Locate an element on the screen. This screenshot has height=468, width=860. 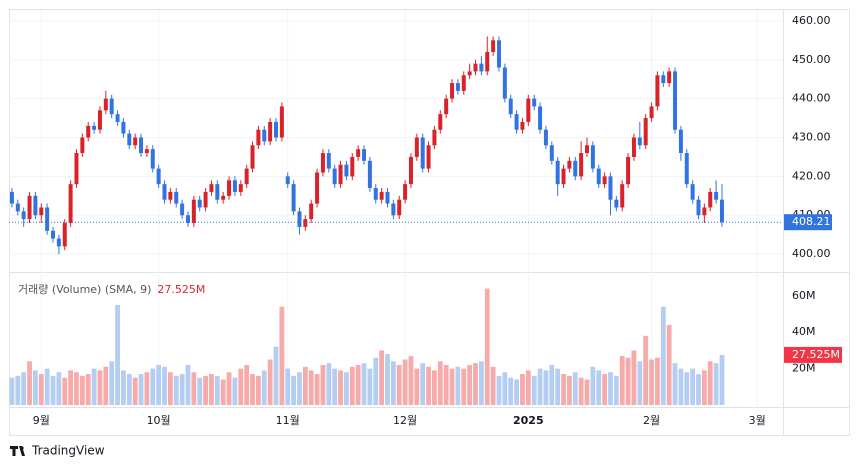
y-tick-label: 440.00 is located at coordinates (811, 98).